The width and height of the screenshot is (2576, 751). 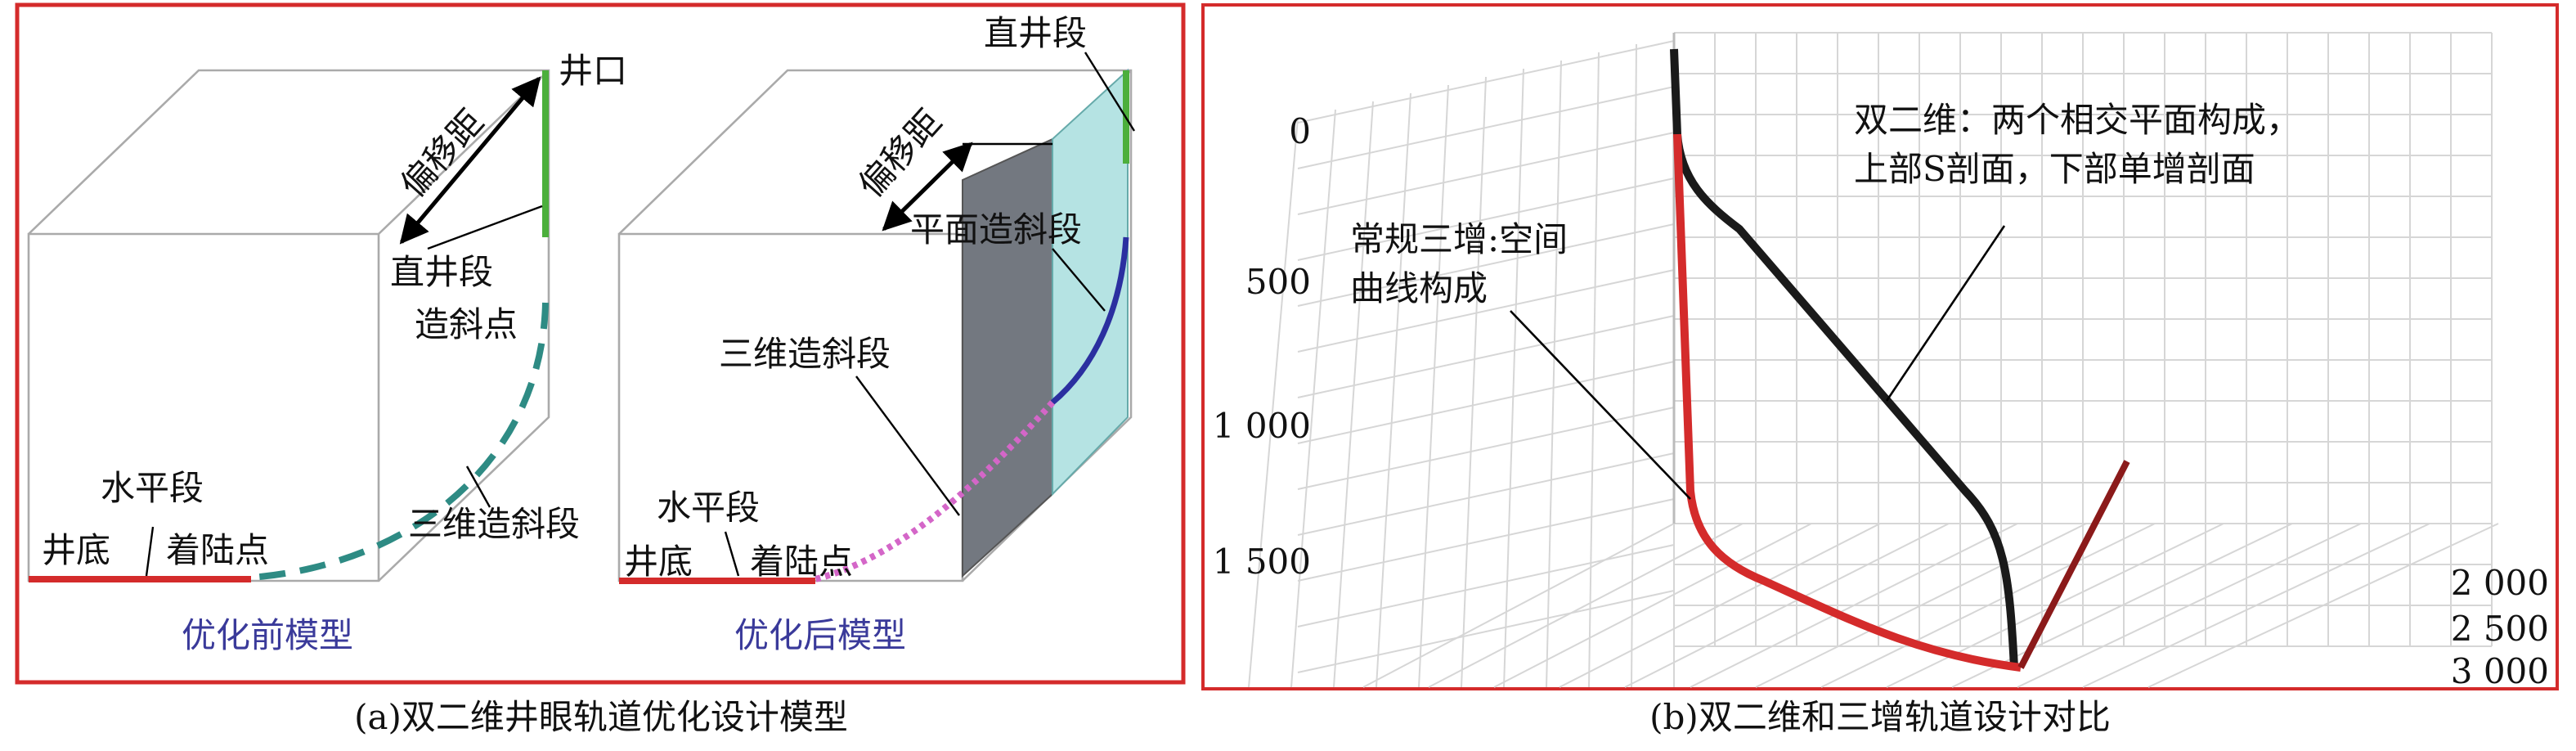 What do you see at coordinates (267, 635) in the screenshot?
I see `label: 优化前模型` at bounding box center [267, 635].